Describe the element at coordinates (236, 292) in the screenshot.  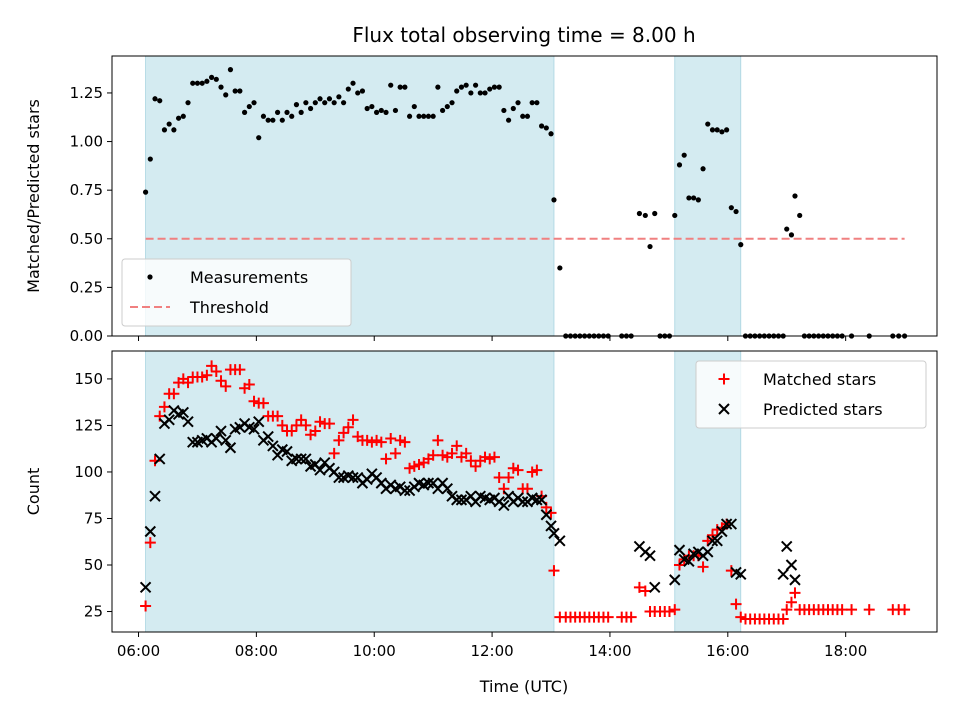
I see `legend-box` at that location.